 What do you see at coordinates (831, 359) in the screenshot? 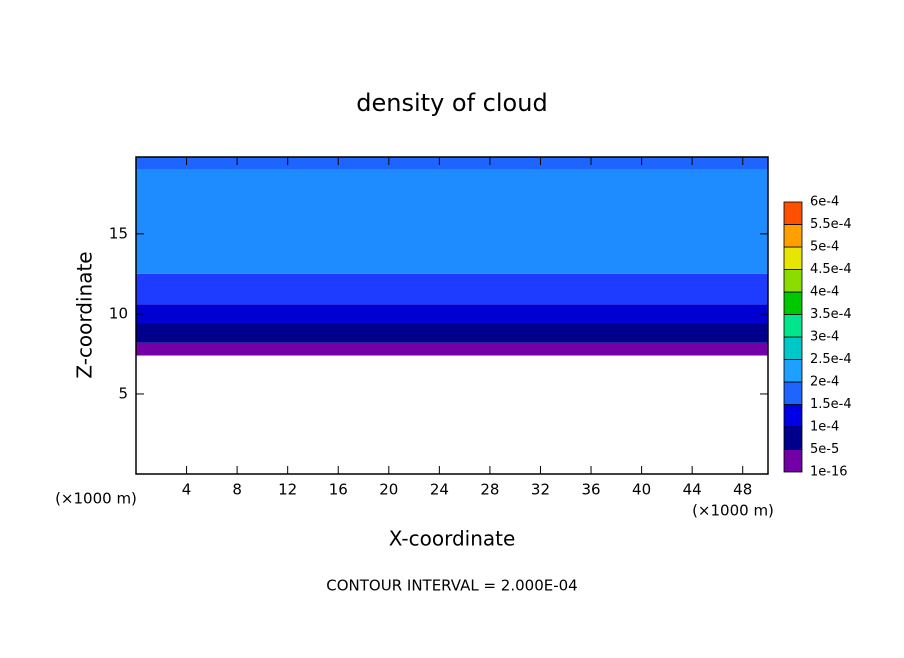
I see `colorbar-label: 2.5e-4` at bounding box center [831, 359].